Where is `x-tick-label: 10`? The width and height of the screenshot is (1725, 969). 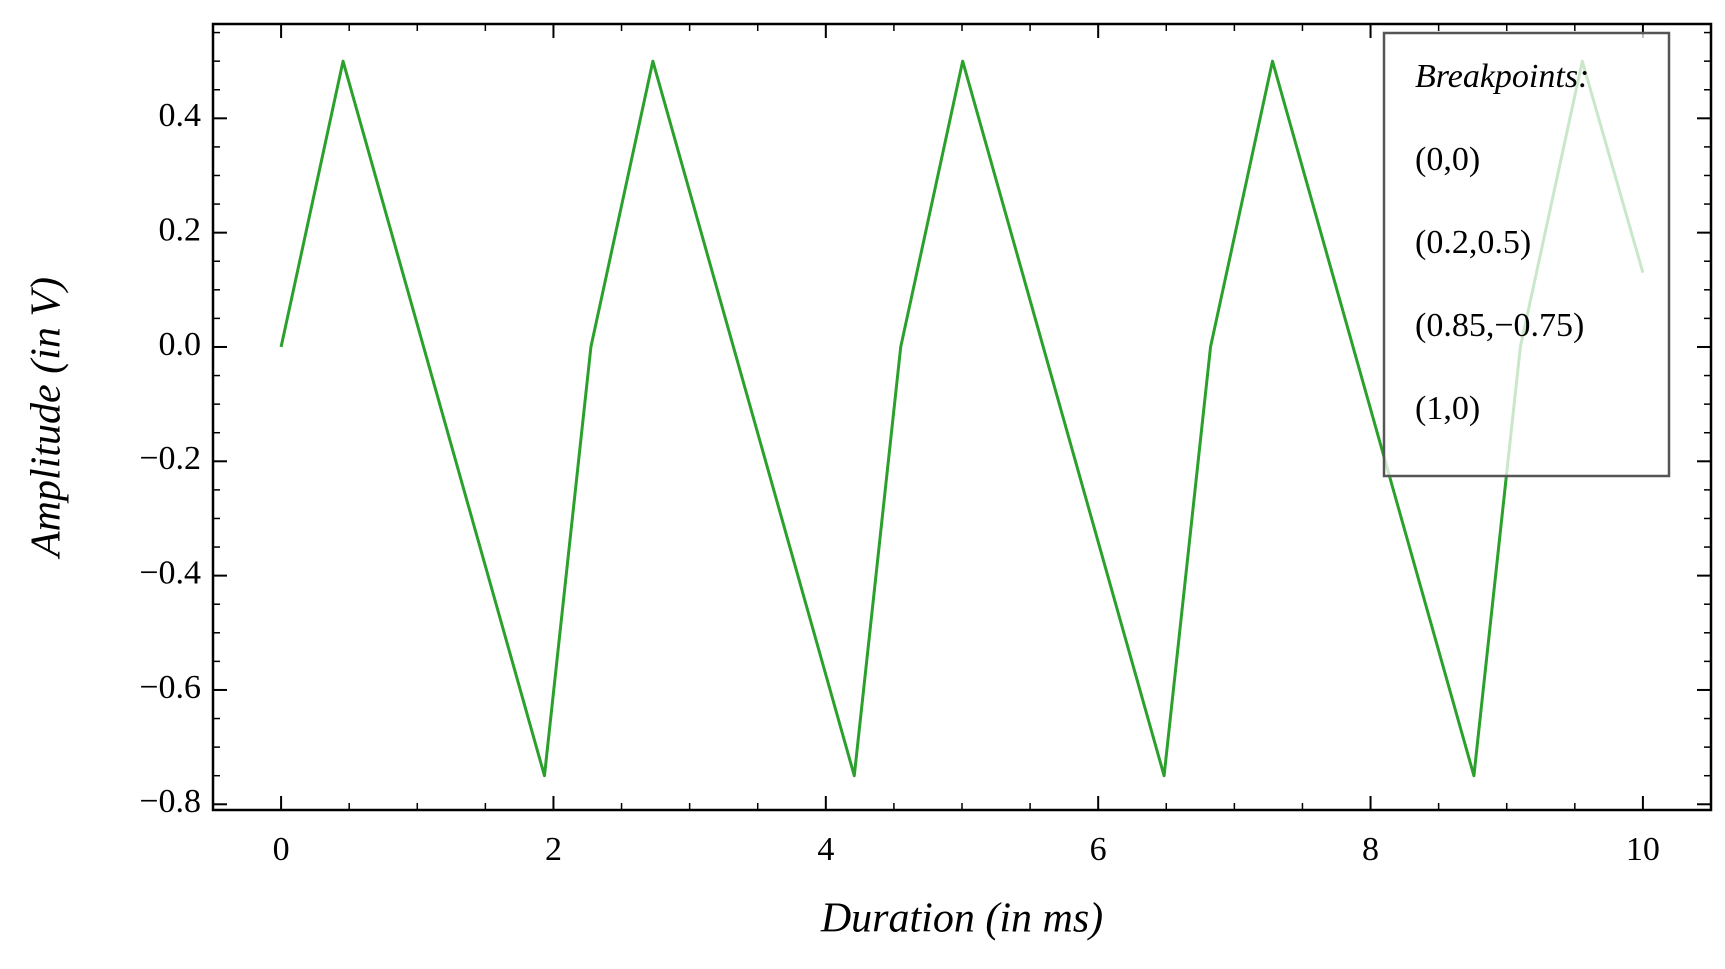
x-tick-label: 10 is located at coordinates (1643, 849).